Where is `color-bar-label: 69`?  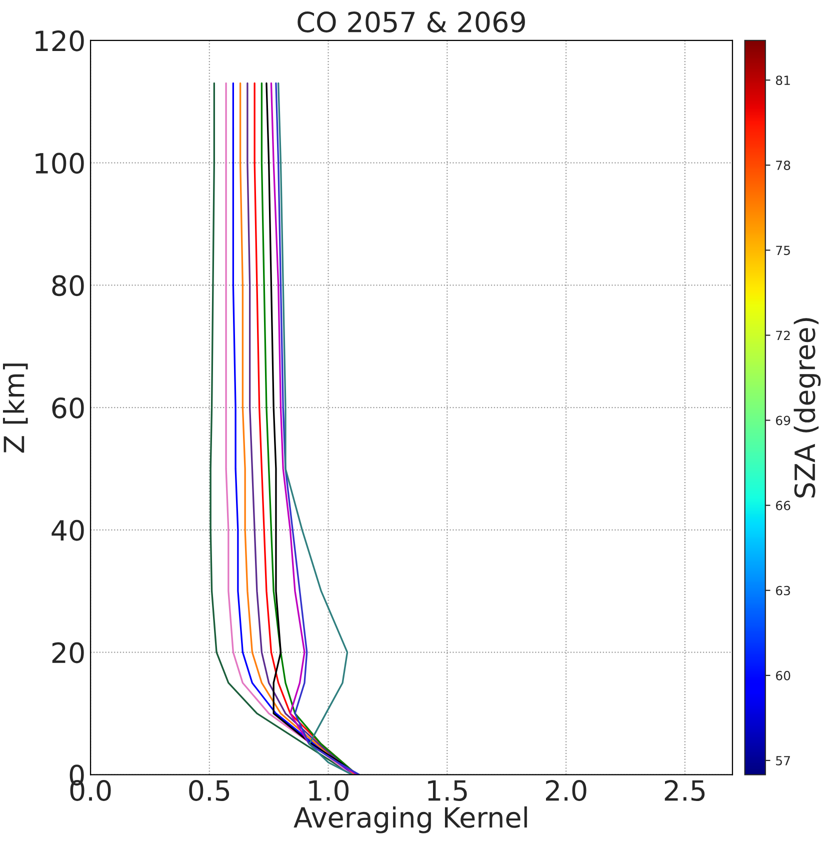
color-bar-label: 69 is located at coordinates (783, 421).